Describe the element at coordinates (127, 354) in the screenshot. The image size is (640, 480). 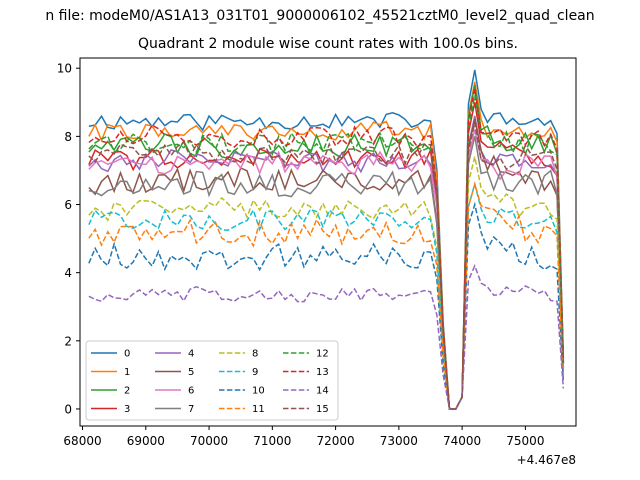
I see `legend-label-0: 0` at that location.